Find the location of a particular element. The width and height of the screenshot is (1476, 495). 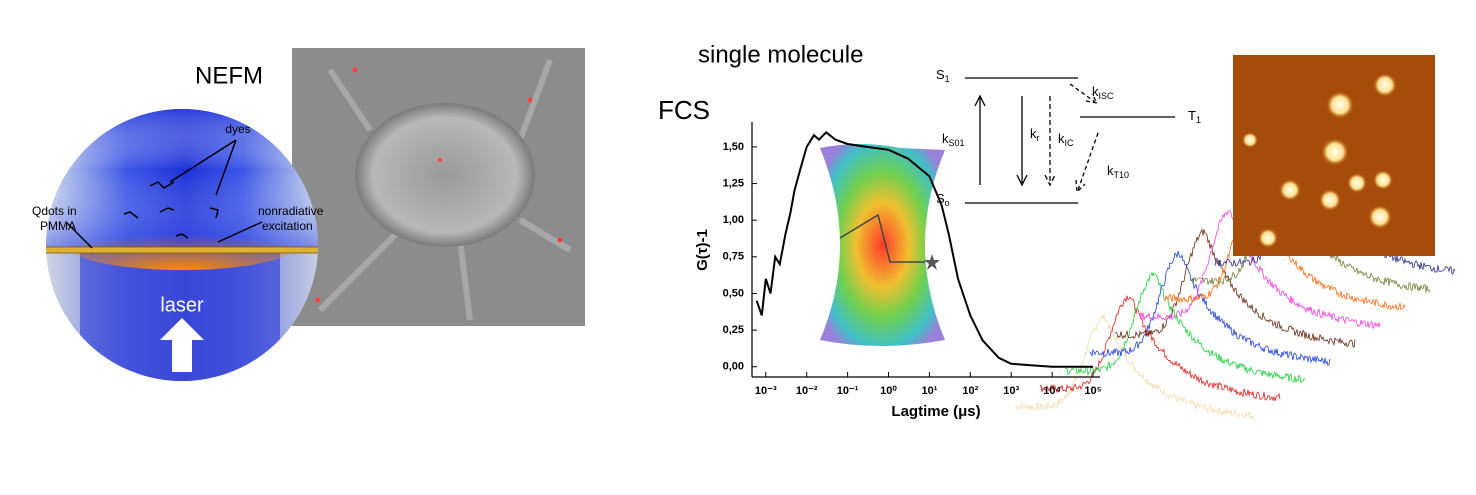

rate-label: kISC is located at coordinates (1103, 92).